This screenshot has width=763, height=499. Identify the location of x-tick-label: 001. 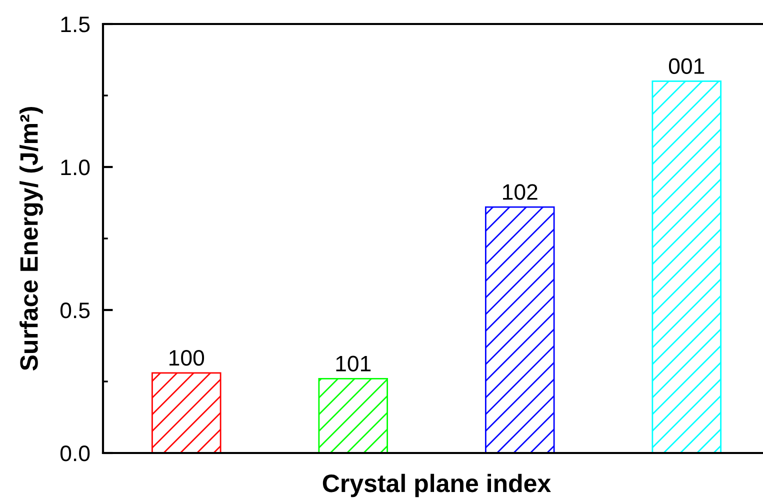
(686, 66).